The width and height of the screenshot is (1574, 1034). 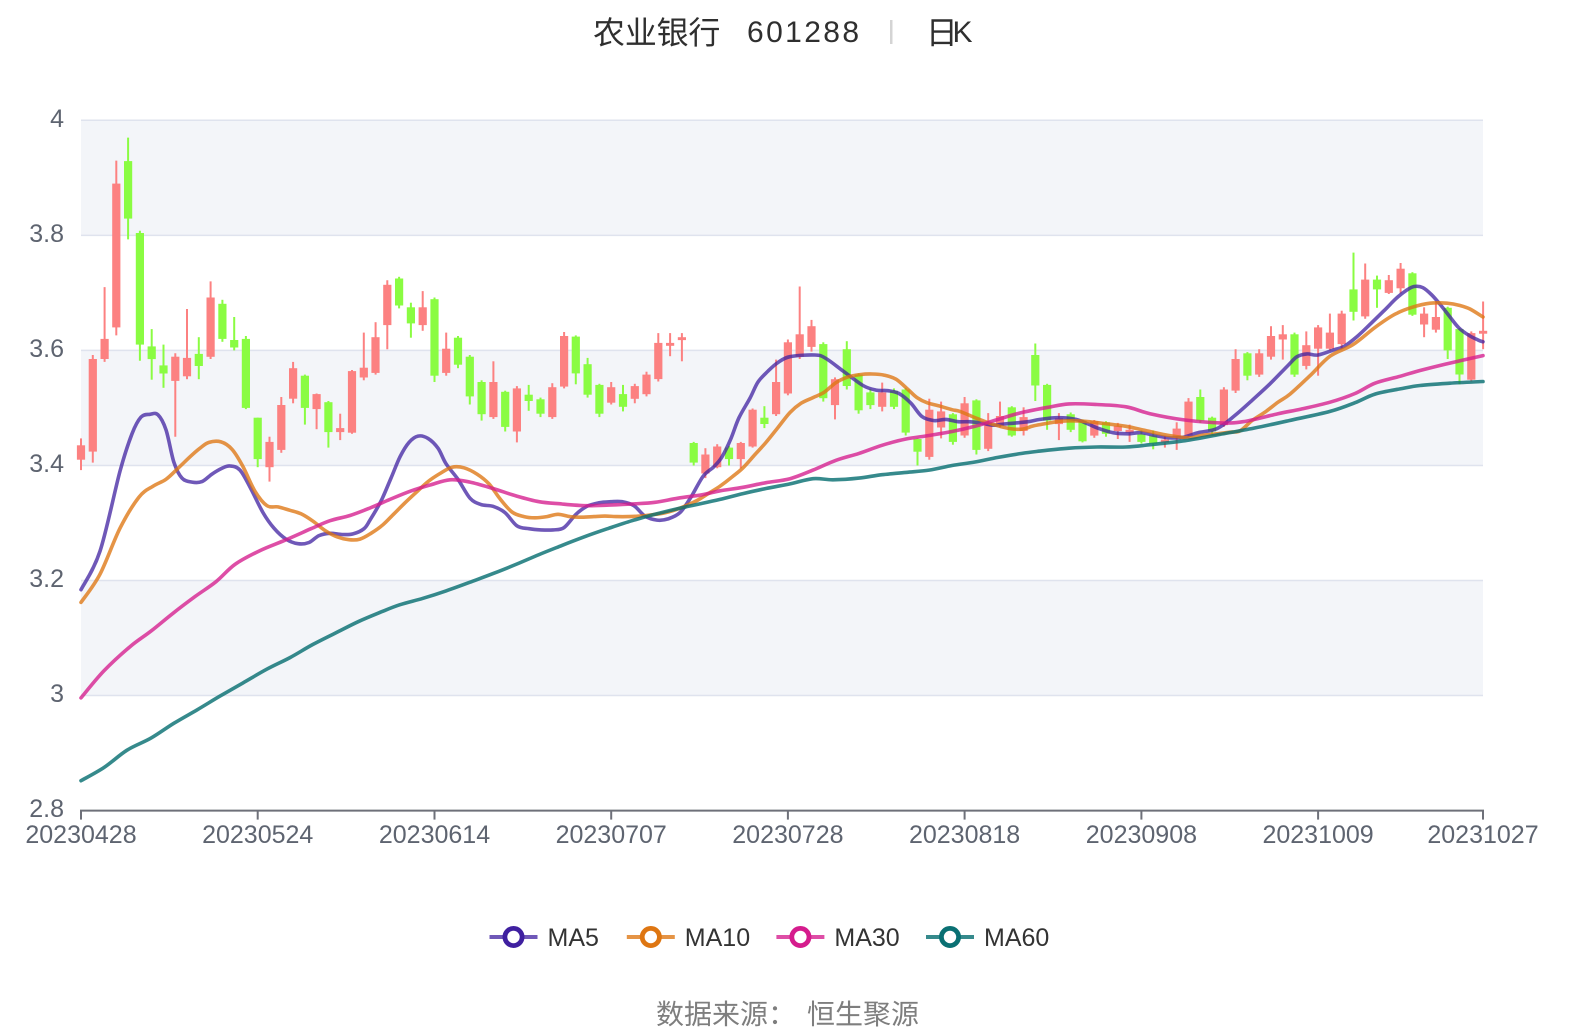 What do you see at coordinates (46, 349) in the screenshot?
I see `svg-text: 3.6` at bounding box center [46, 349].